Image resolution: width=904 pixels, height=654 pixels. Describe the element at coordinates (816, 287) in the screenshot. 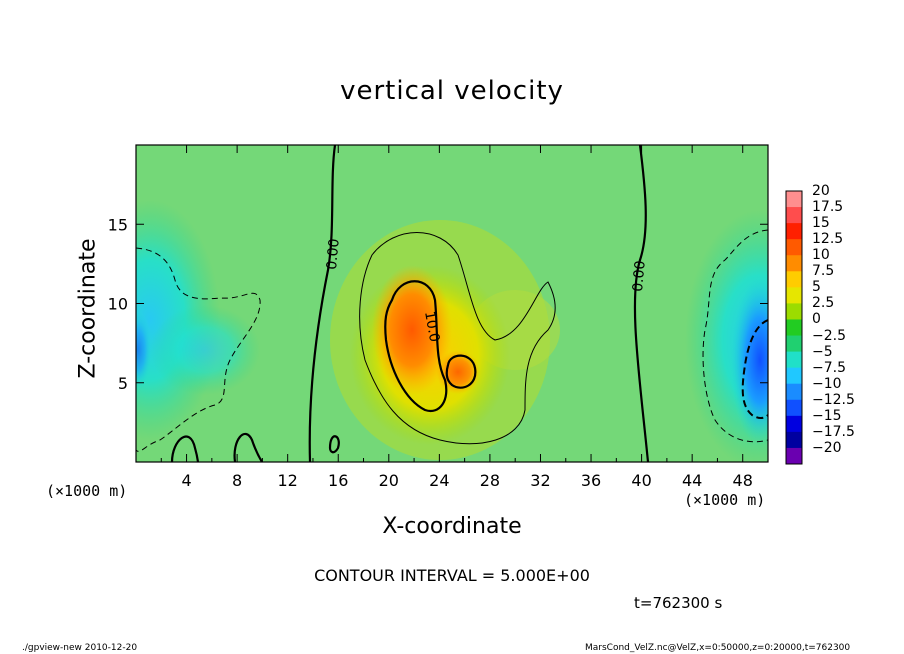

I see `colorbar-label: 5` at that location.